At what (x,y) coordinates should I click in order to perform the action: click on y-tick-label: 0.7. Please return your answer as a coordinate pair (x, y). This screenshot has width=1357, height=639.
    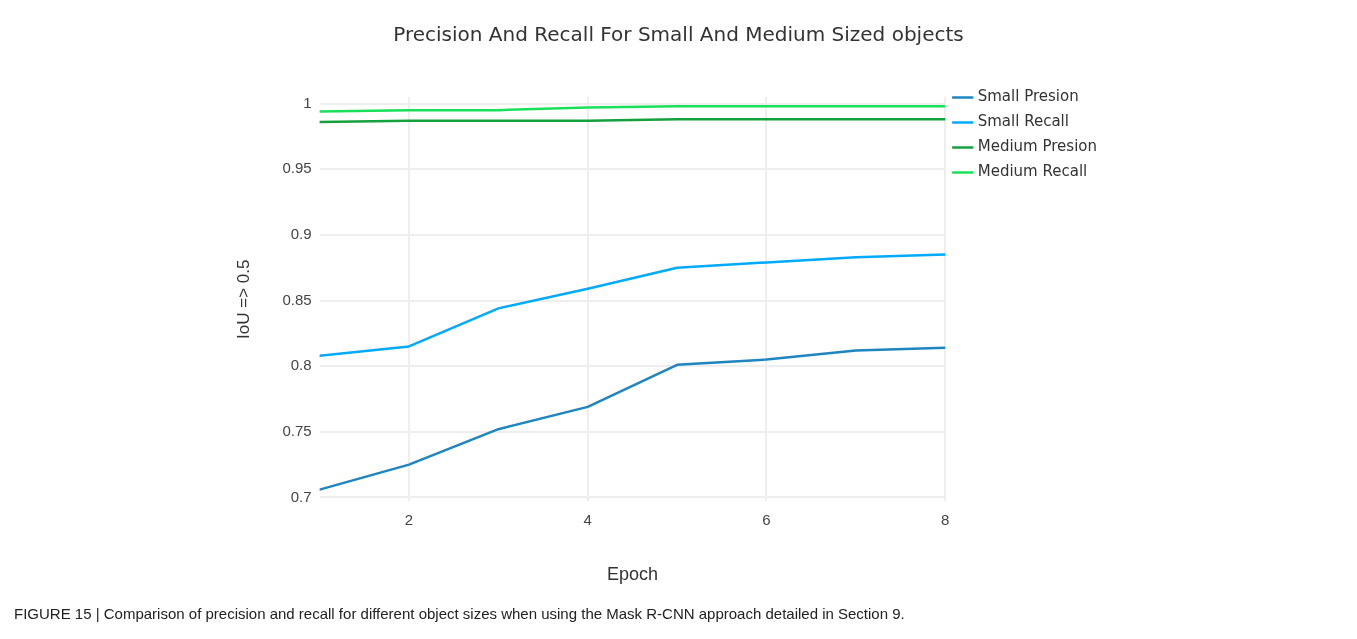
    Looking at the image, I should click on (301, 496).